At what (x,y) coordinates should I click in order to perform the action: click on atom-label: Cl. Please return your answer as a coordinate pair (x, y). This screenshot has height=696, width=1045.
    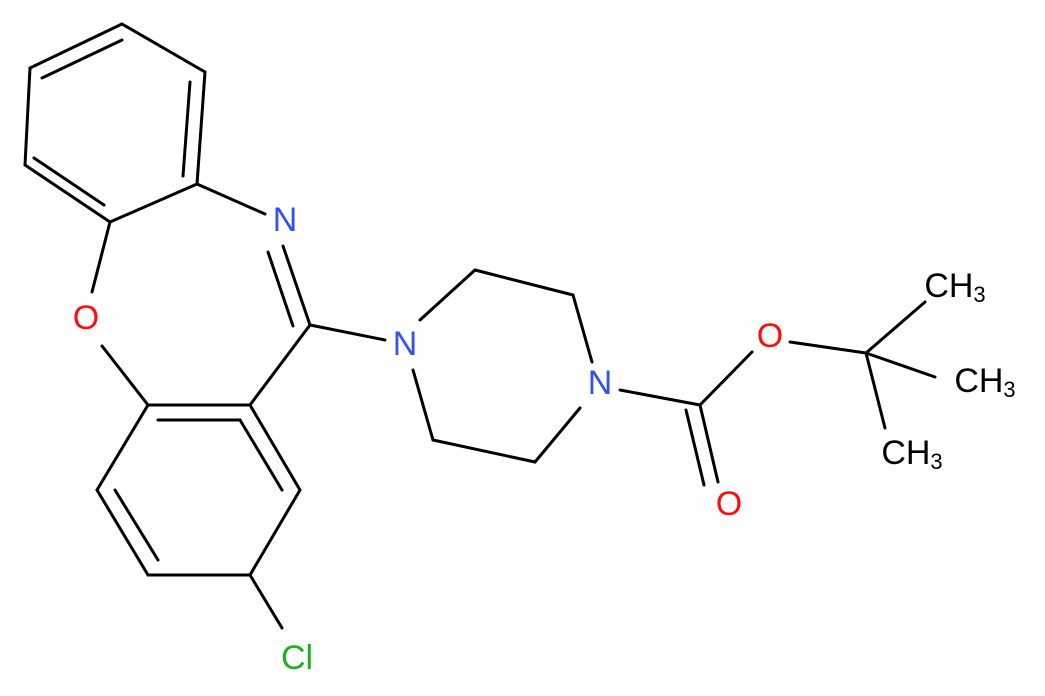
    Looking at the image, I should click on (297, 658).